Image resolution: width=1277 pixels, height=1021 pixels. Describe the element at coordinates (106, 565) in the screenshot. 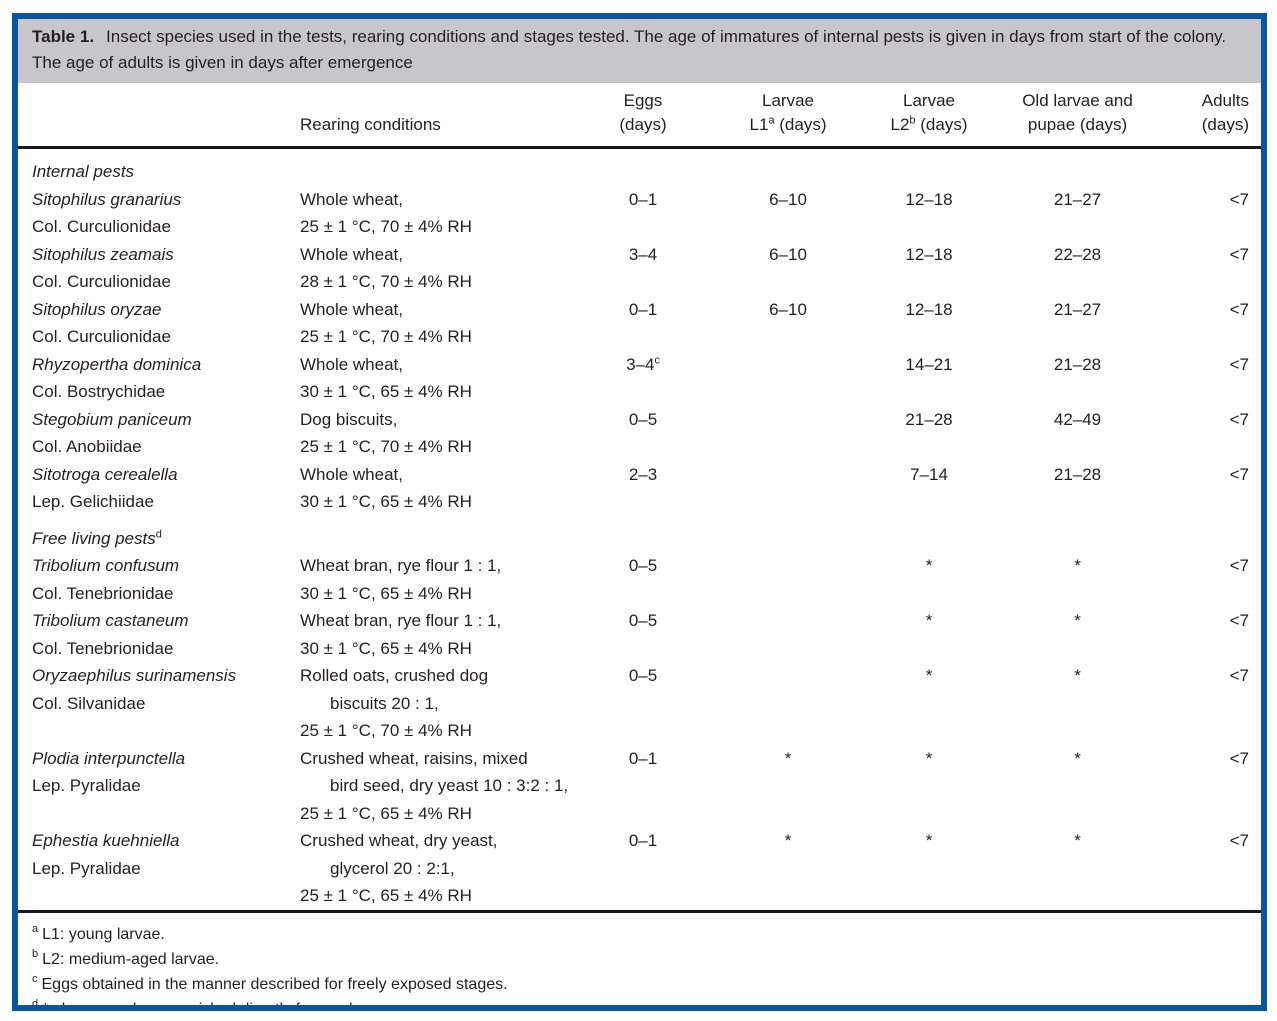

I see `species-name: Tribolium confusum` at that location.